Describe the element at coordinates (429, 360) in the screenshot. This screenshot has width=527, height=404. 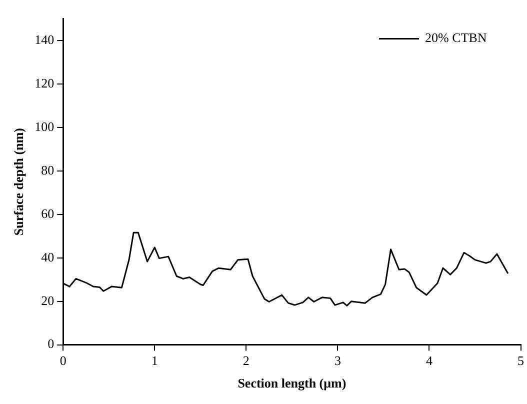
I see `x-tick-label: 4` at that location.